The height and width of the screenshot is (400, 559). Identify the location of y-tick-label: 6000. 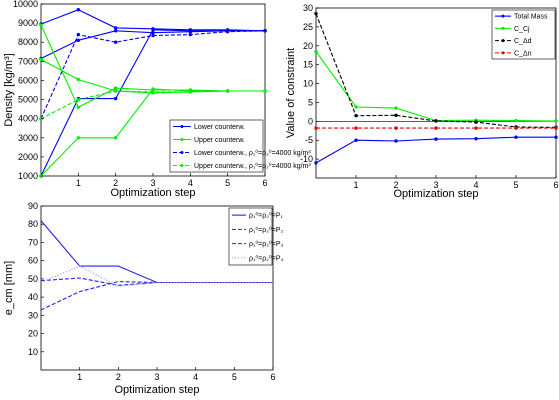
(28, 80).